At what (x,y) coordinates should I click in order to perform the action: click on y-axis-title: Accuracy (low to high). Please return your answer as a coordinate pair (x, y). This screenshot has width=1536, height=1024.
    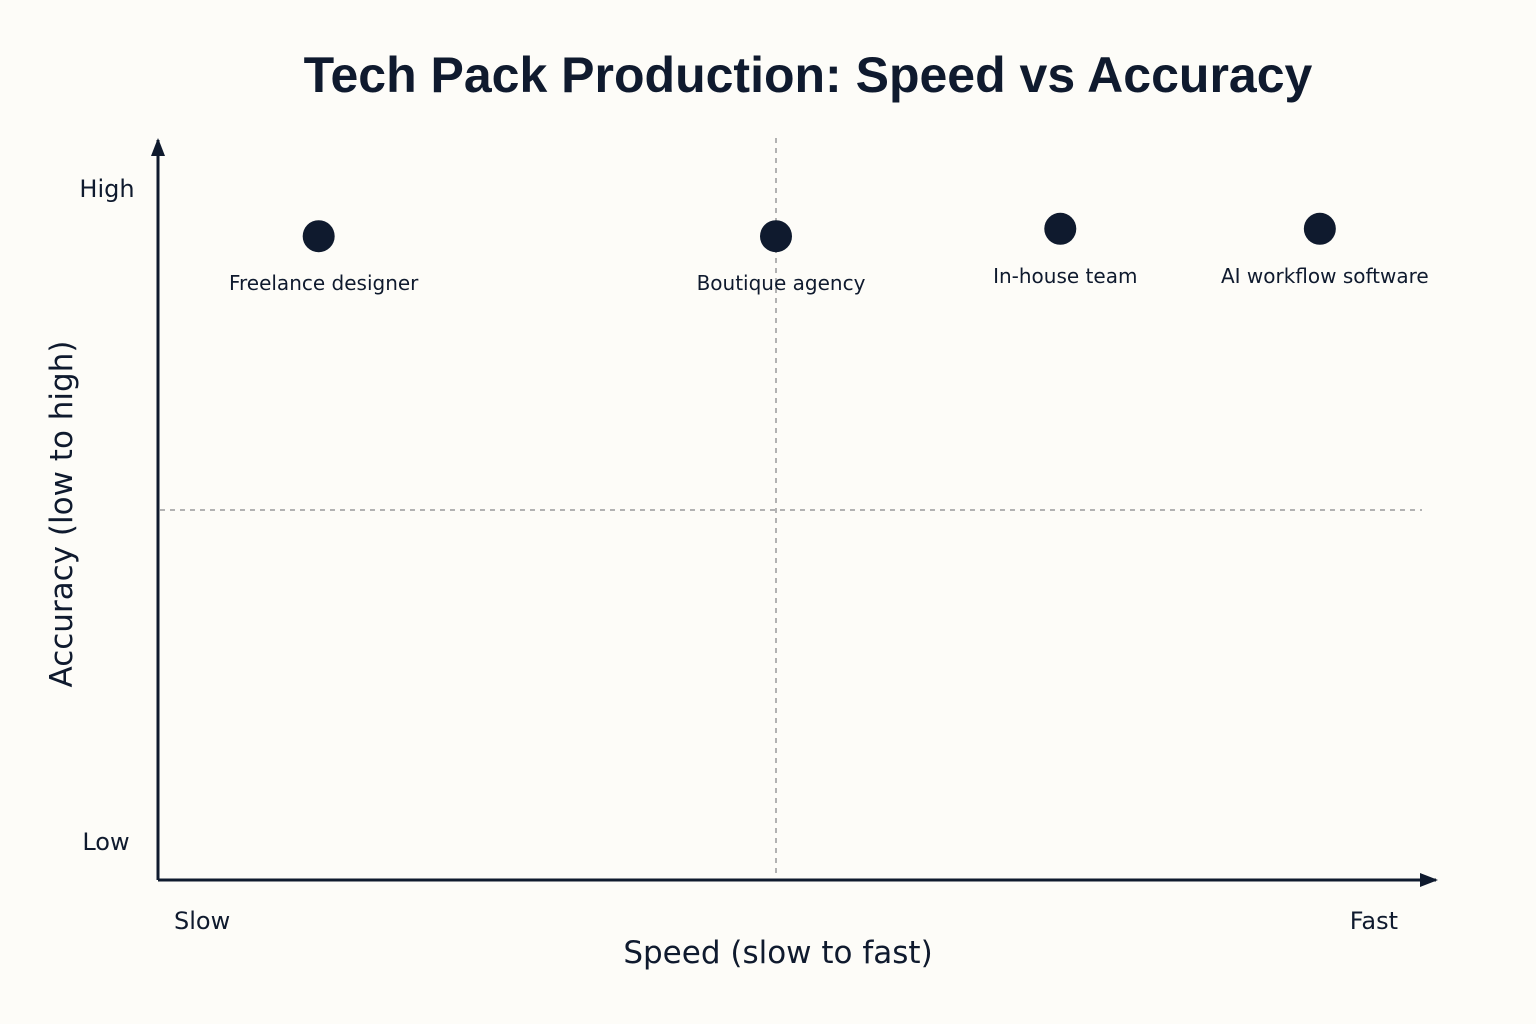
    Looking at the image, I should click on (62, 514).